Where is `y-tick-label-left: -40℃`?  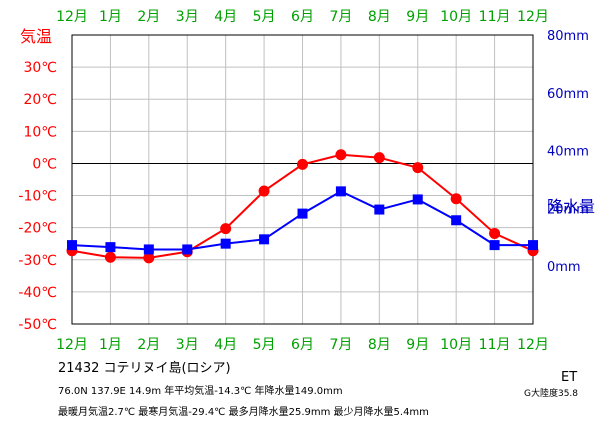
y-tick-label-left: -40℃ is located at coordinates (37, 293).